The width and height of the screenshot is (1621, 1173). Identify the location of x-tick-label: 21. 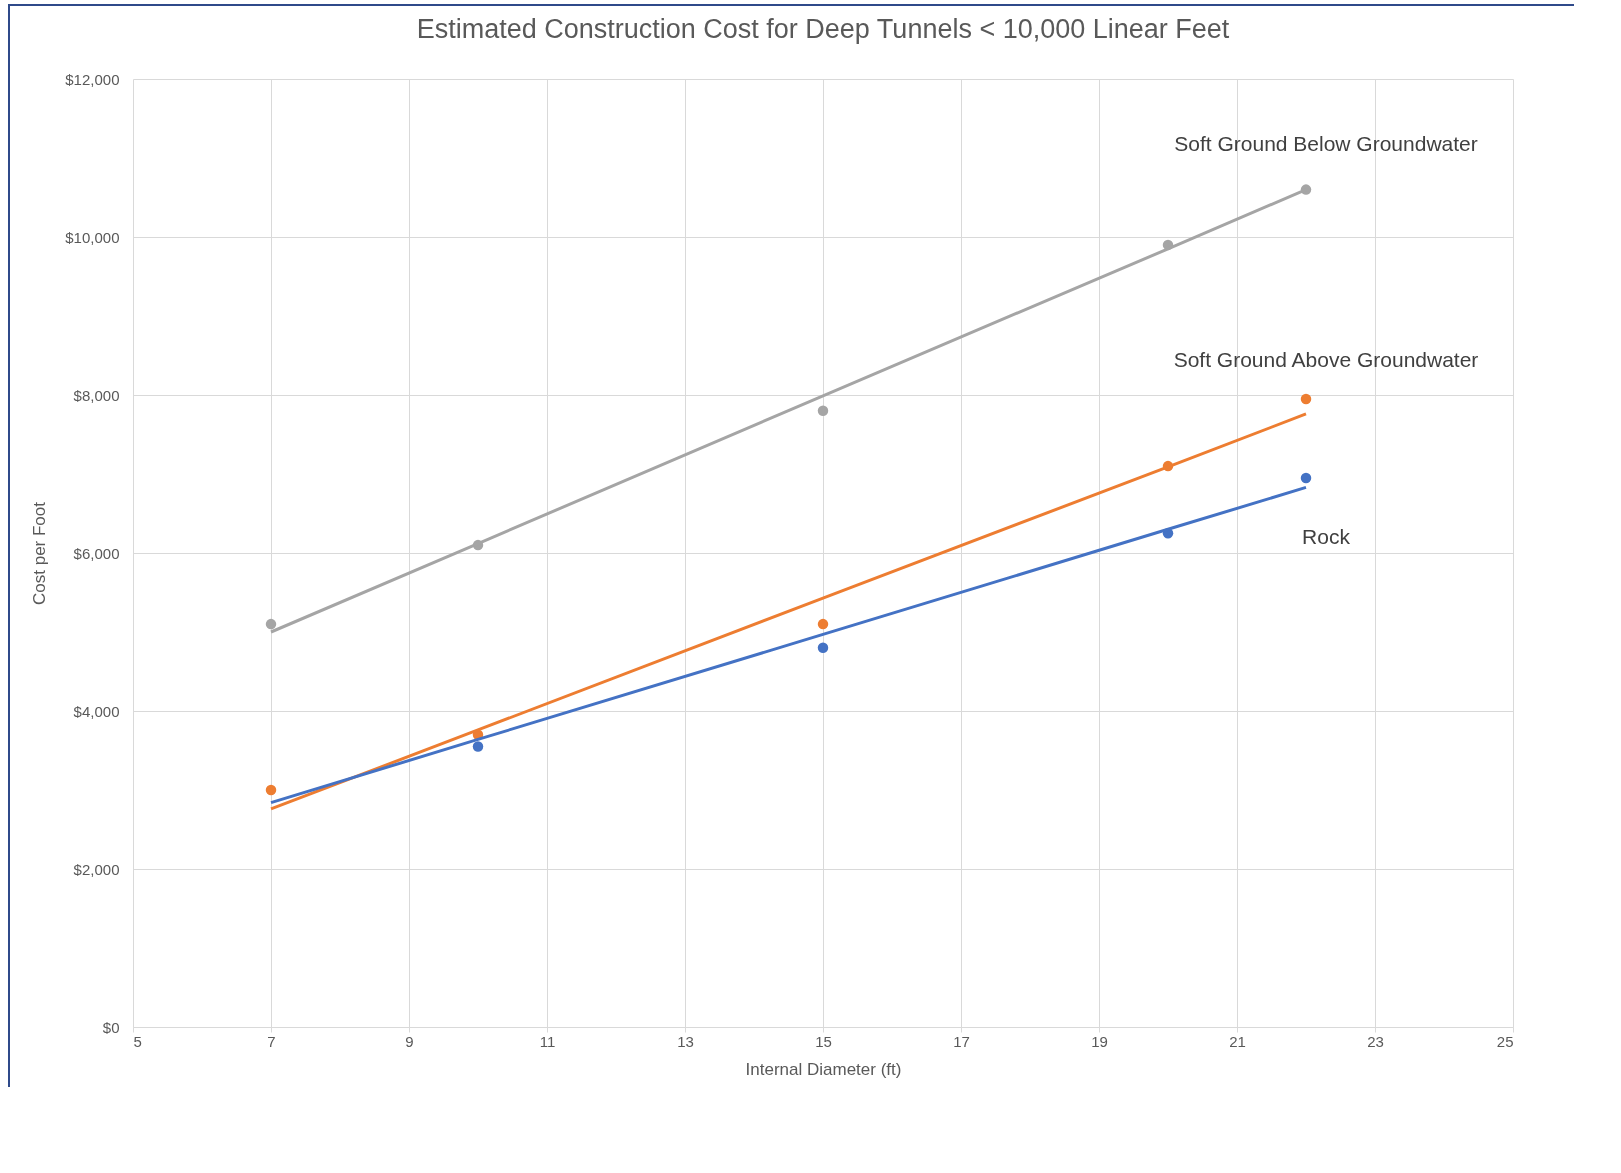
(1237, 1041).